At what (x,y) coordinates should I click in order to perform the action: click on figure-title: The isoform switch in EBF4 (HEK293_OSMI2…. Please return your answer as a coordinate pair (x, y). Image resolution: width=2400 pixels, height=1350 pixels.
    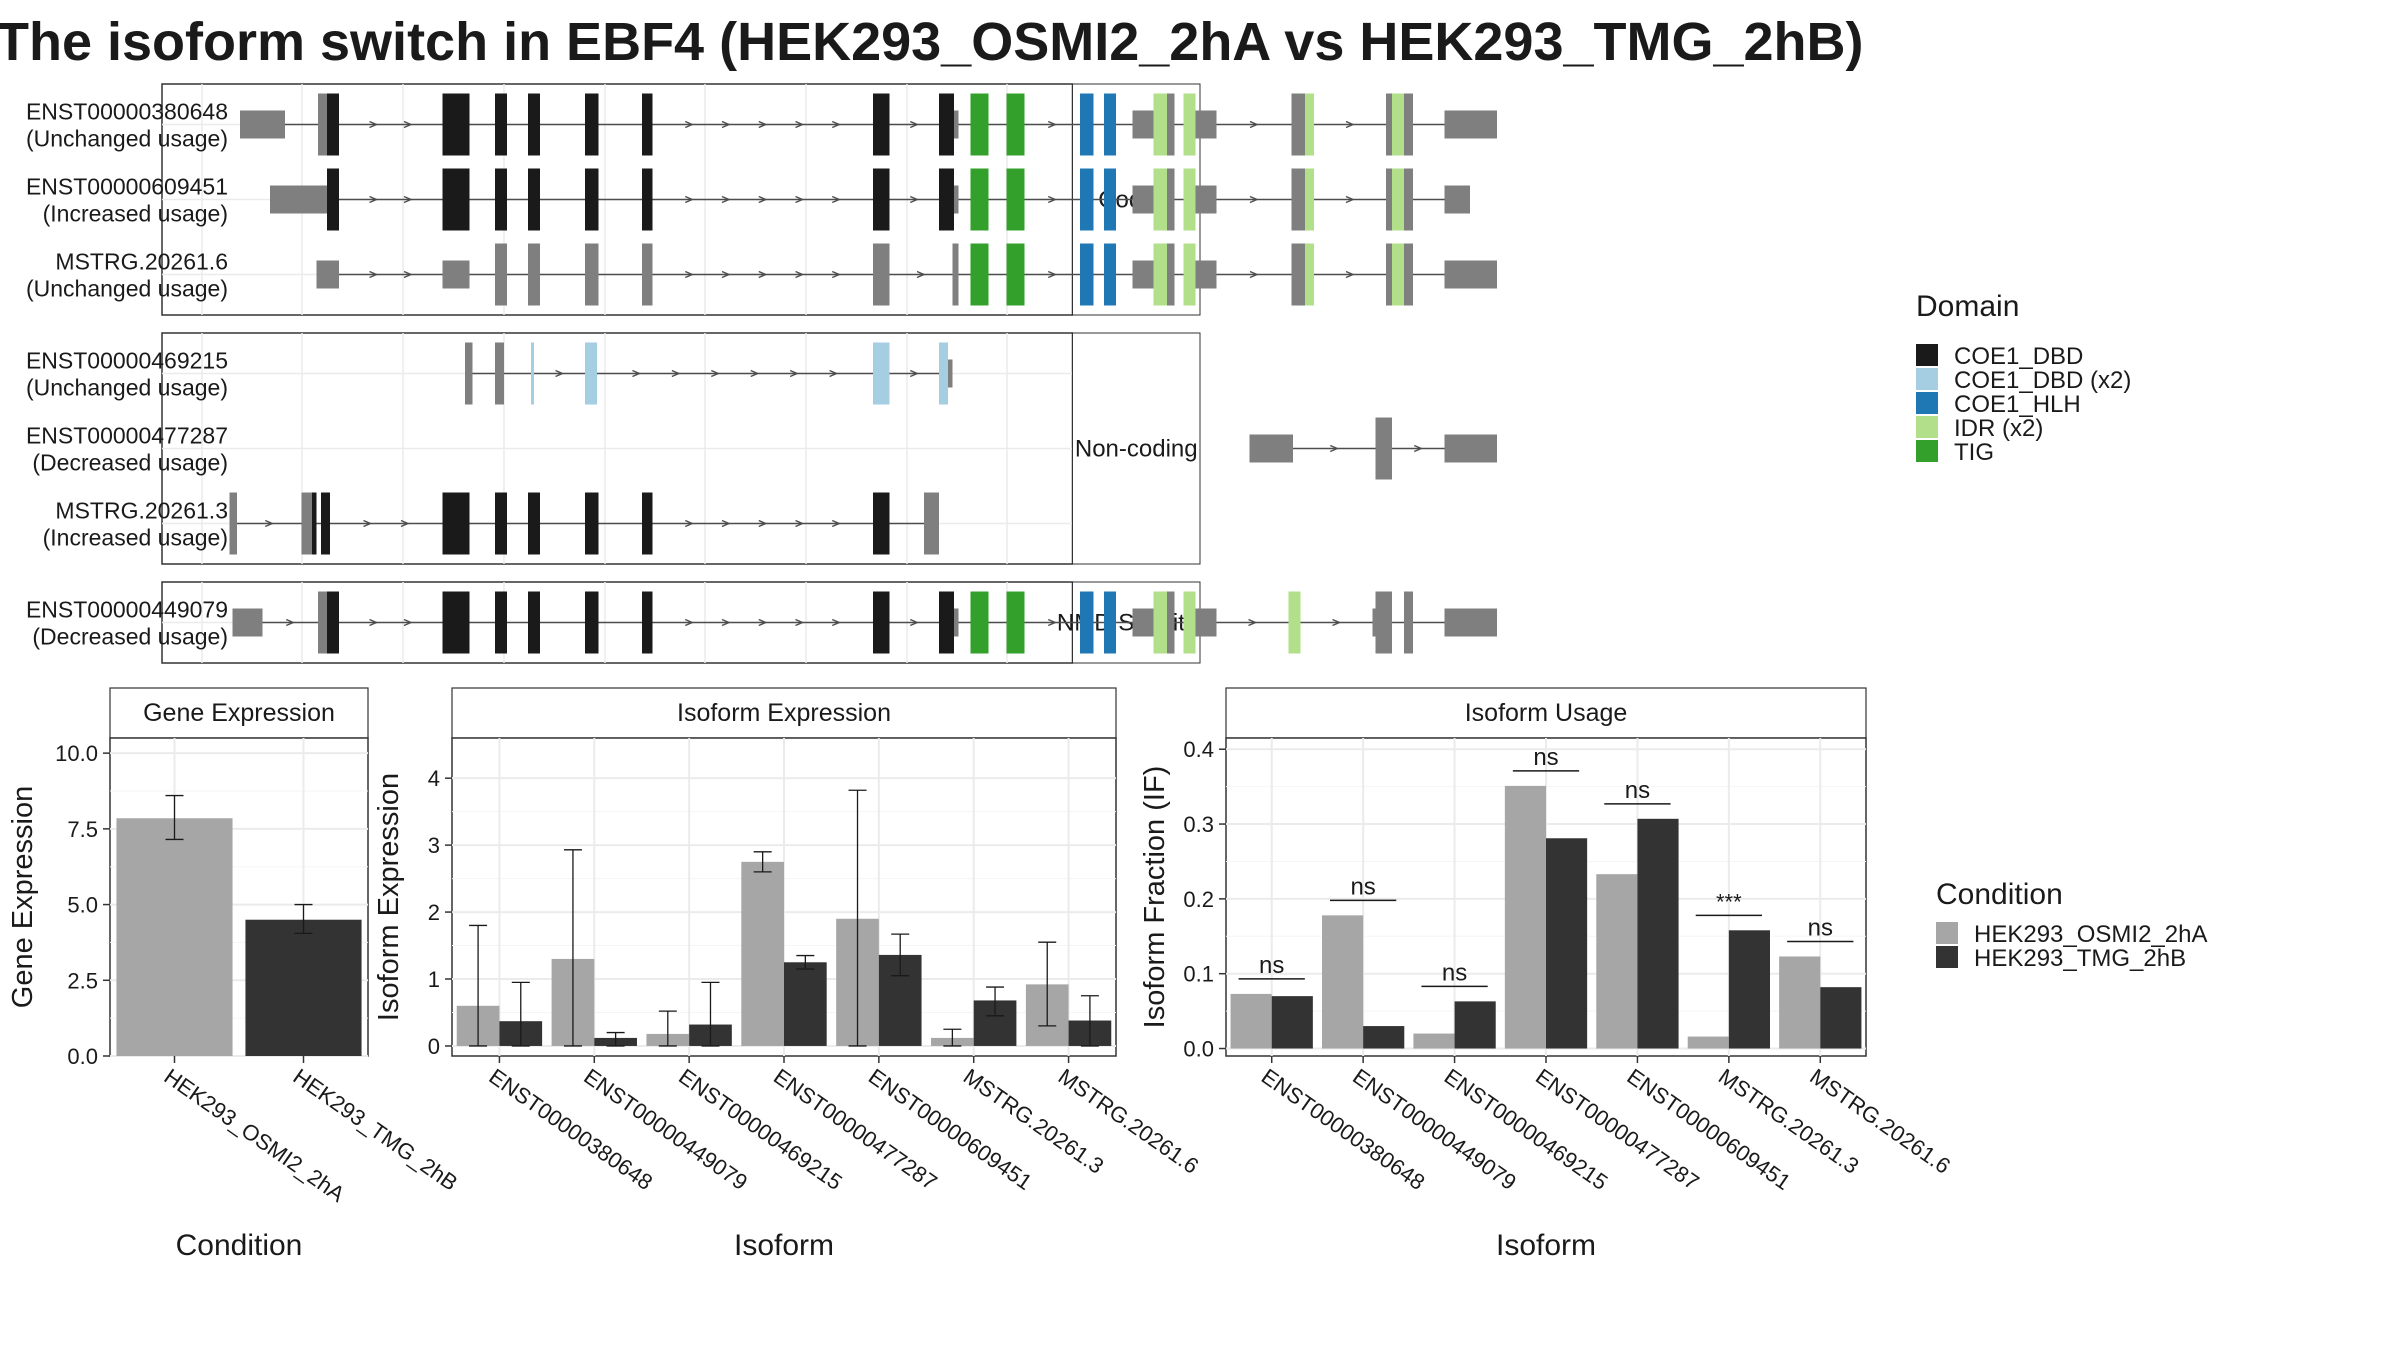
    Looking at the image, I should click on (932, 42).